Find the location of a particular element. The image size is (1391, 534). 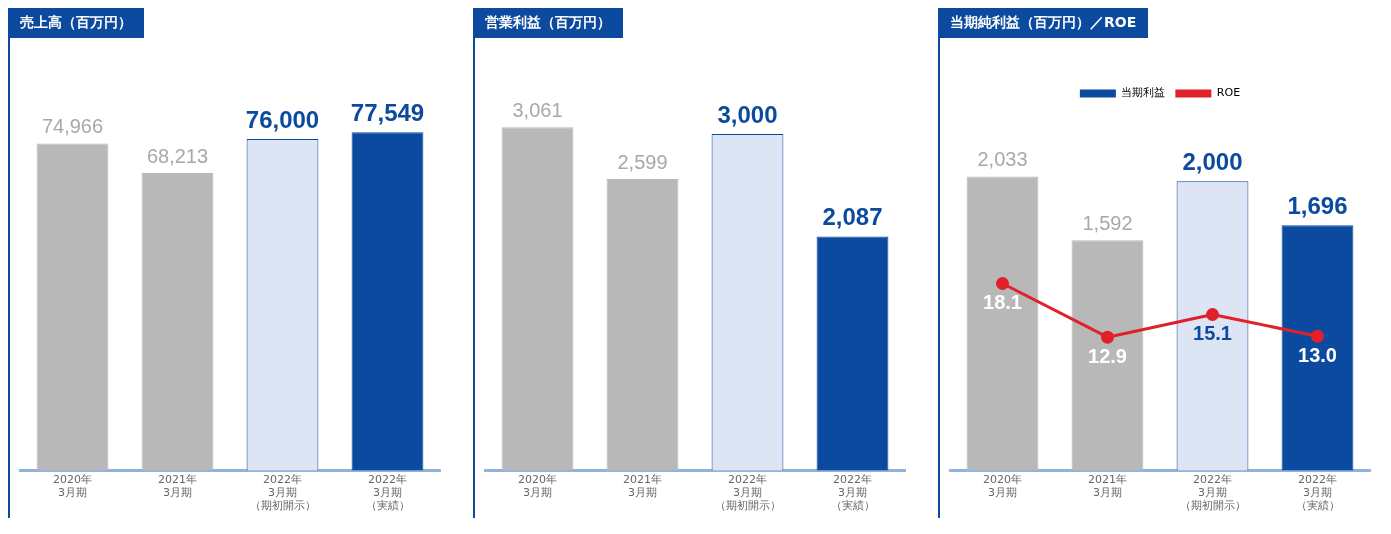

chart-title: 当期純利益（百万円）／ROE is located at coordinates (1043, 23).